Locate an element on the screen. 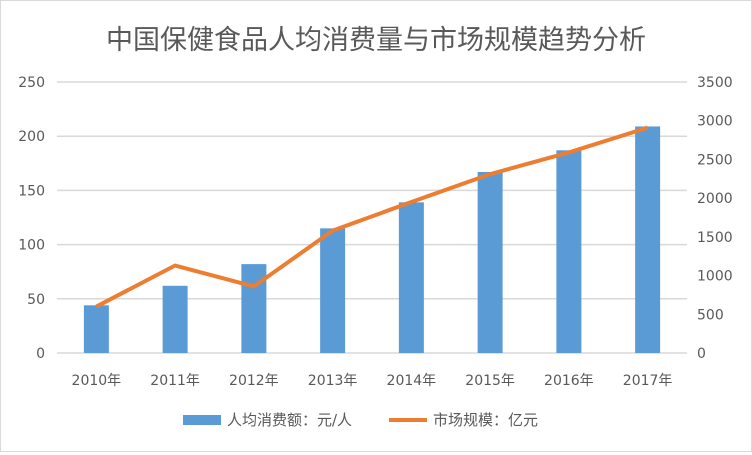 The width and height of the screenshot is (752, 455). y-left-tick-label: 100 is located at coordinates (31, 246).